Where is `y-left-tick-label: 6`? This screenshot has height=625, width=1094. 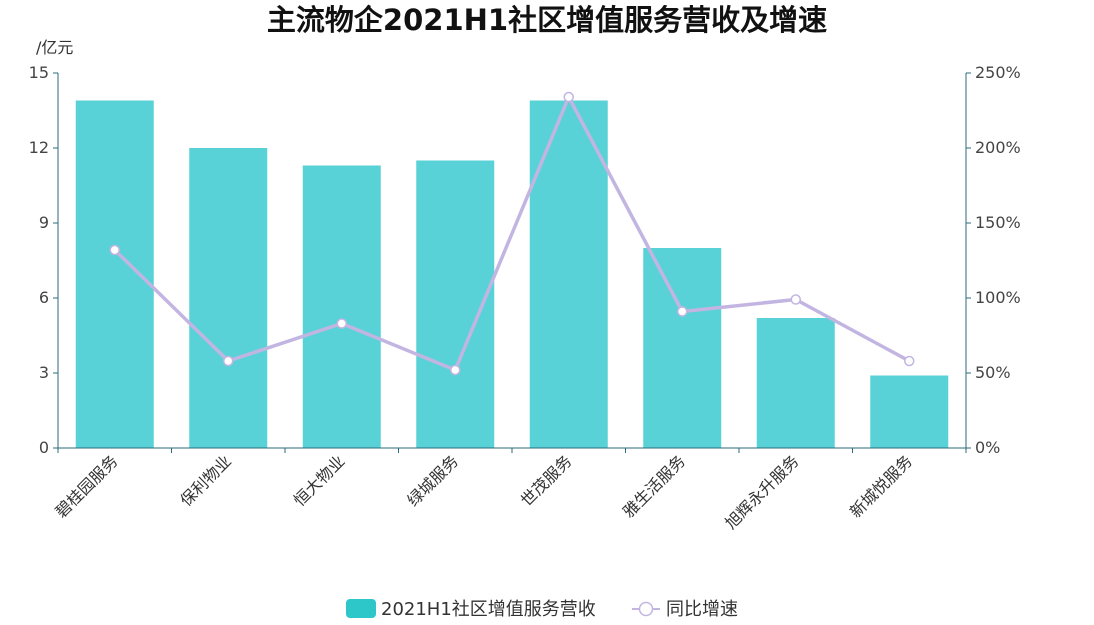 y-left-tick-label: 6 is located at coordinates (44, 297).